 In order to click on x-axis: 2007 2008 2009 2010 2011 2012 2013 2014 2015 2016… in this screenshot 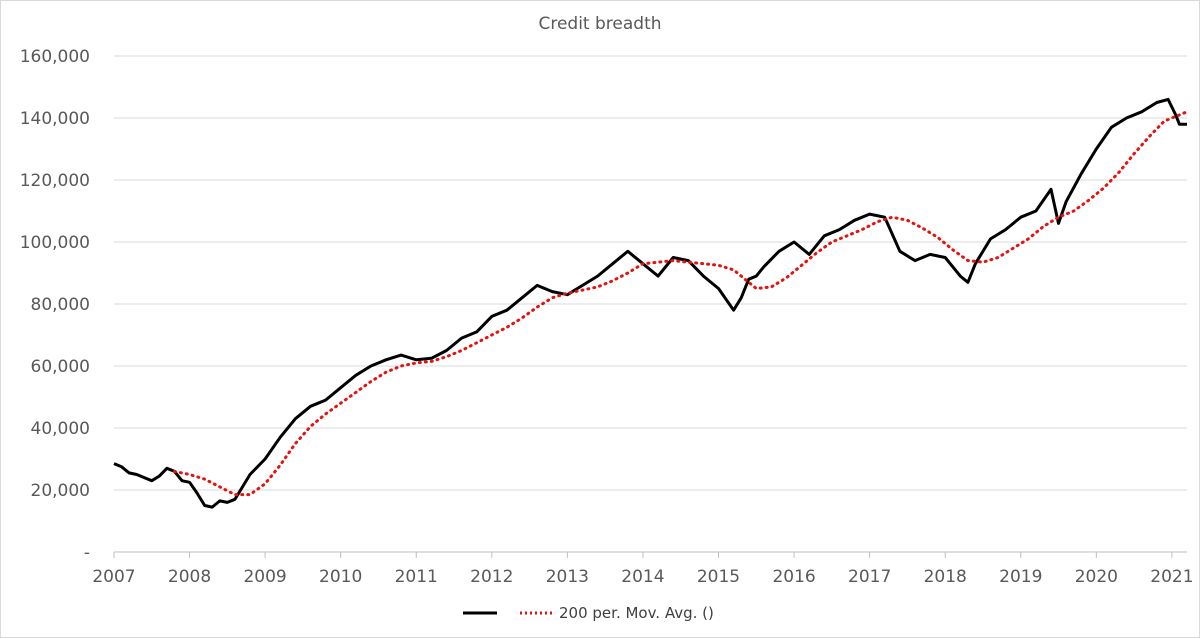, I will do `click(643, 569)`.